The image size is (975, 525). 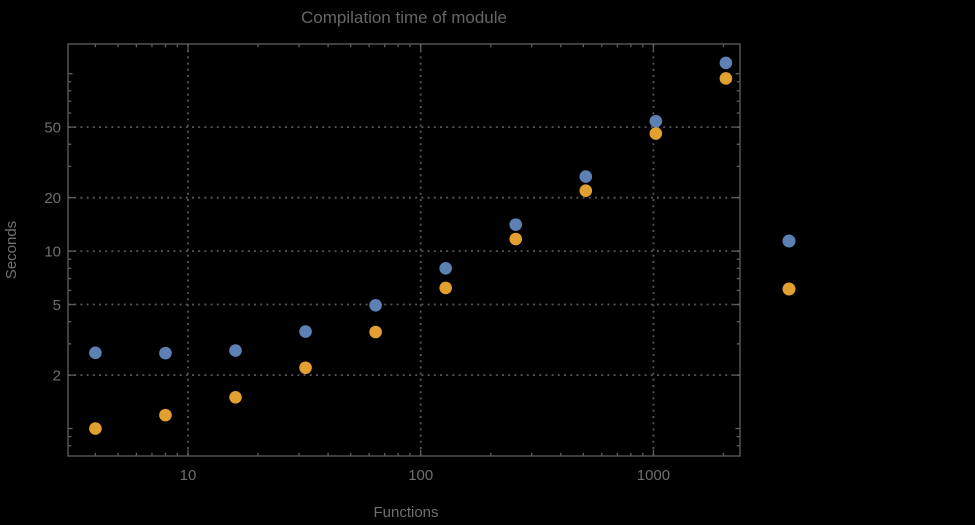 I want to click on y-tick-label: 5, so click(x=57, y=305).